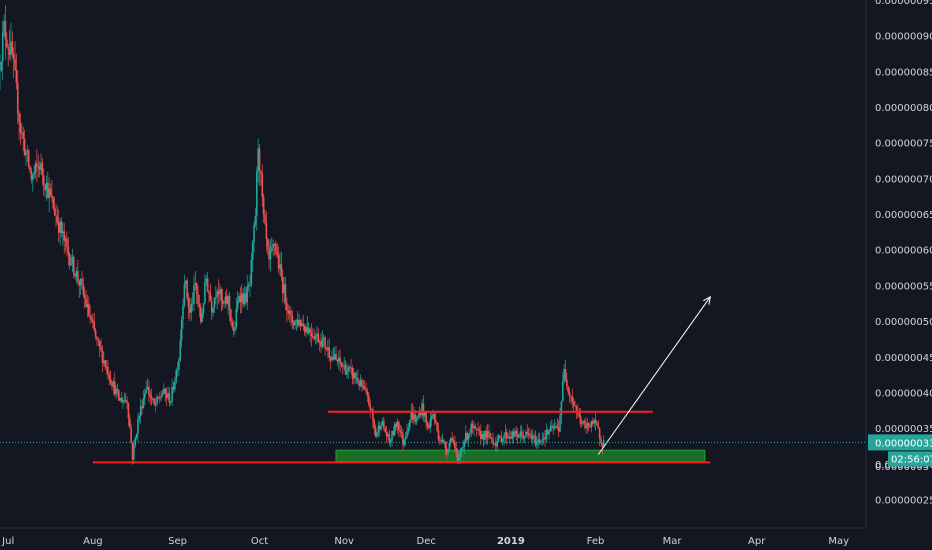 Image resolution: width=932 pixels, height=550 pixels. Describe the element at coordinates (903, 429) in the screenshot. I see `y-tick-label: 0.00000035` at that location.